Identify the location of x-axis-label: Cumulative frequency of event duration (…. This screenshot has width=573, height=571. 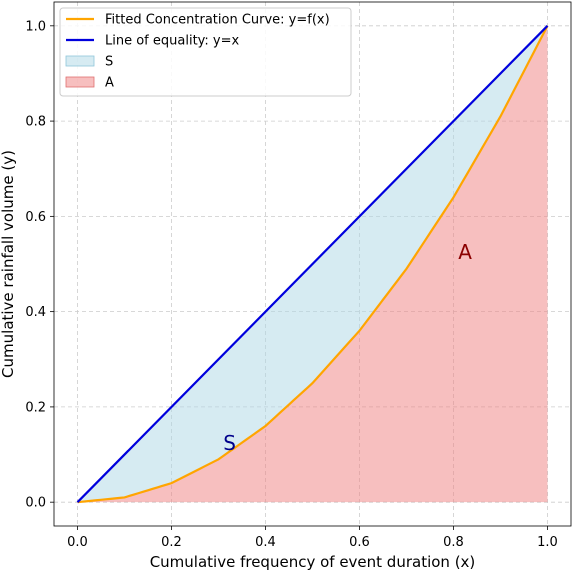
(313, 562).